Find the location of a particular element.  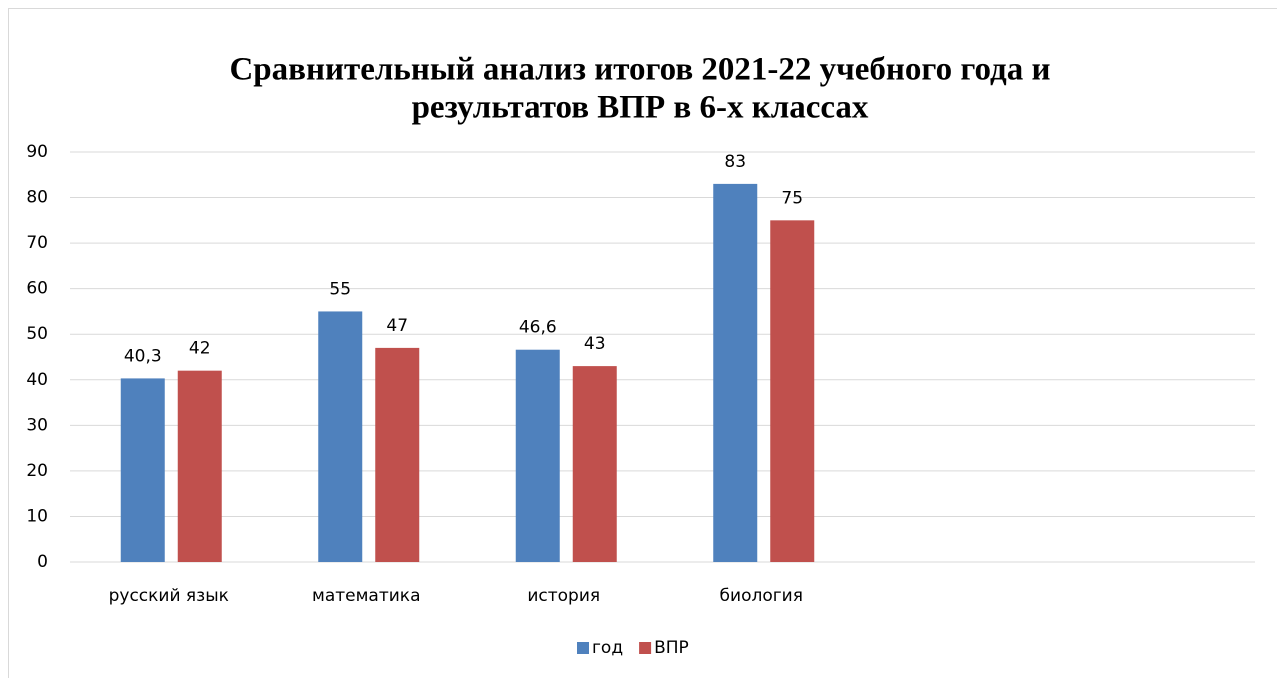

x-tick-label: история is located at coordinates (563, 596).